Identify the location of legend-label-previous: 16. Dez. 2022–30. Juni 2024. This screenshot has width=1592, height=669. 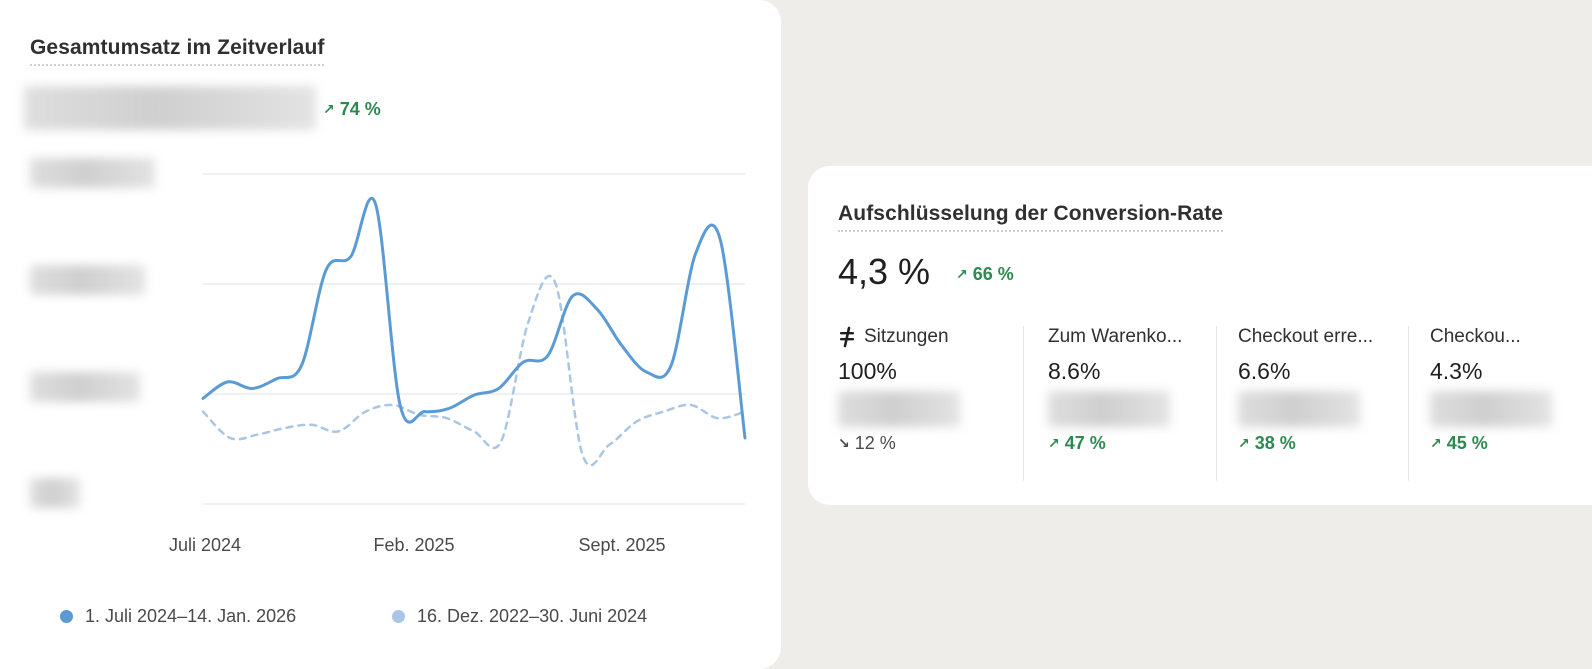
(532, 616).